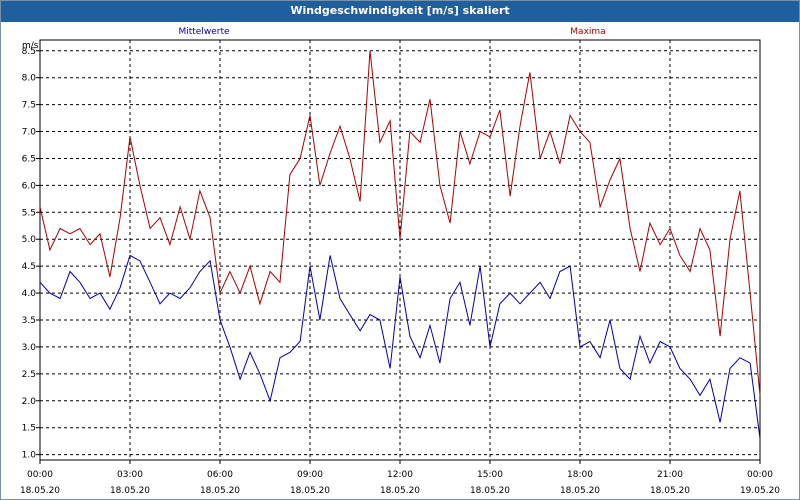  Describe the element at coordinates (29, 348) in the screenshot. I see `y-tick-label: 3.0` at that location.